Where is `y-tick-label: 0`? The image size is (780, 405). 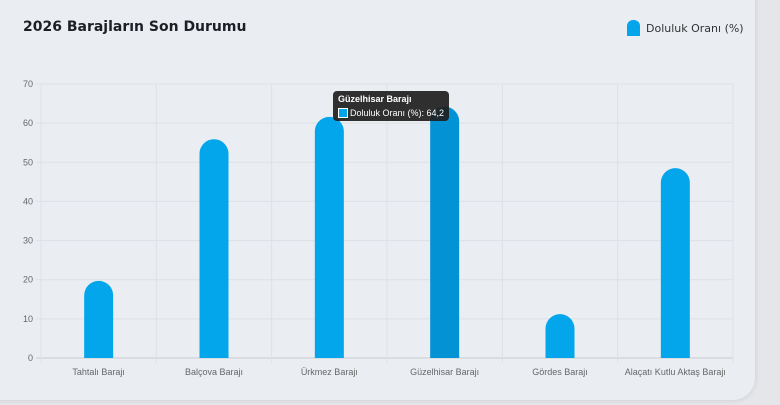
y-tick-label: 0 is located at coordinates (30, 358).